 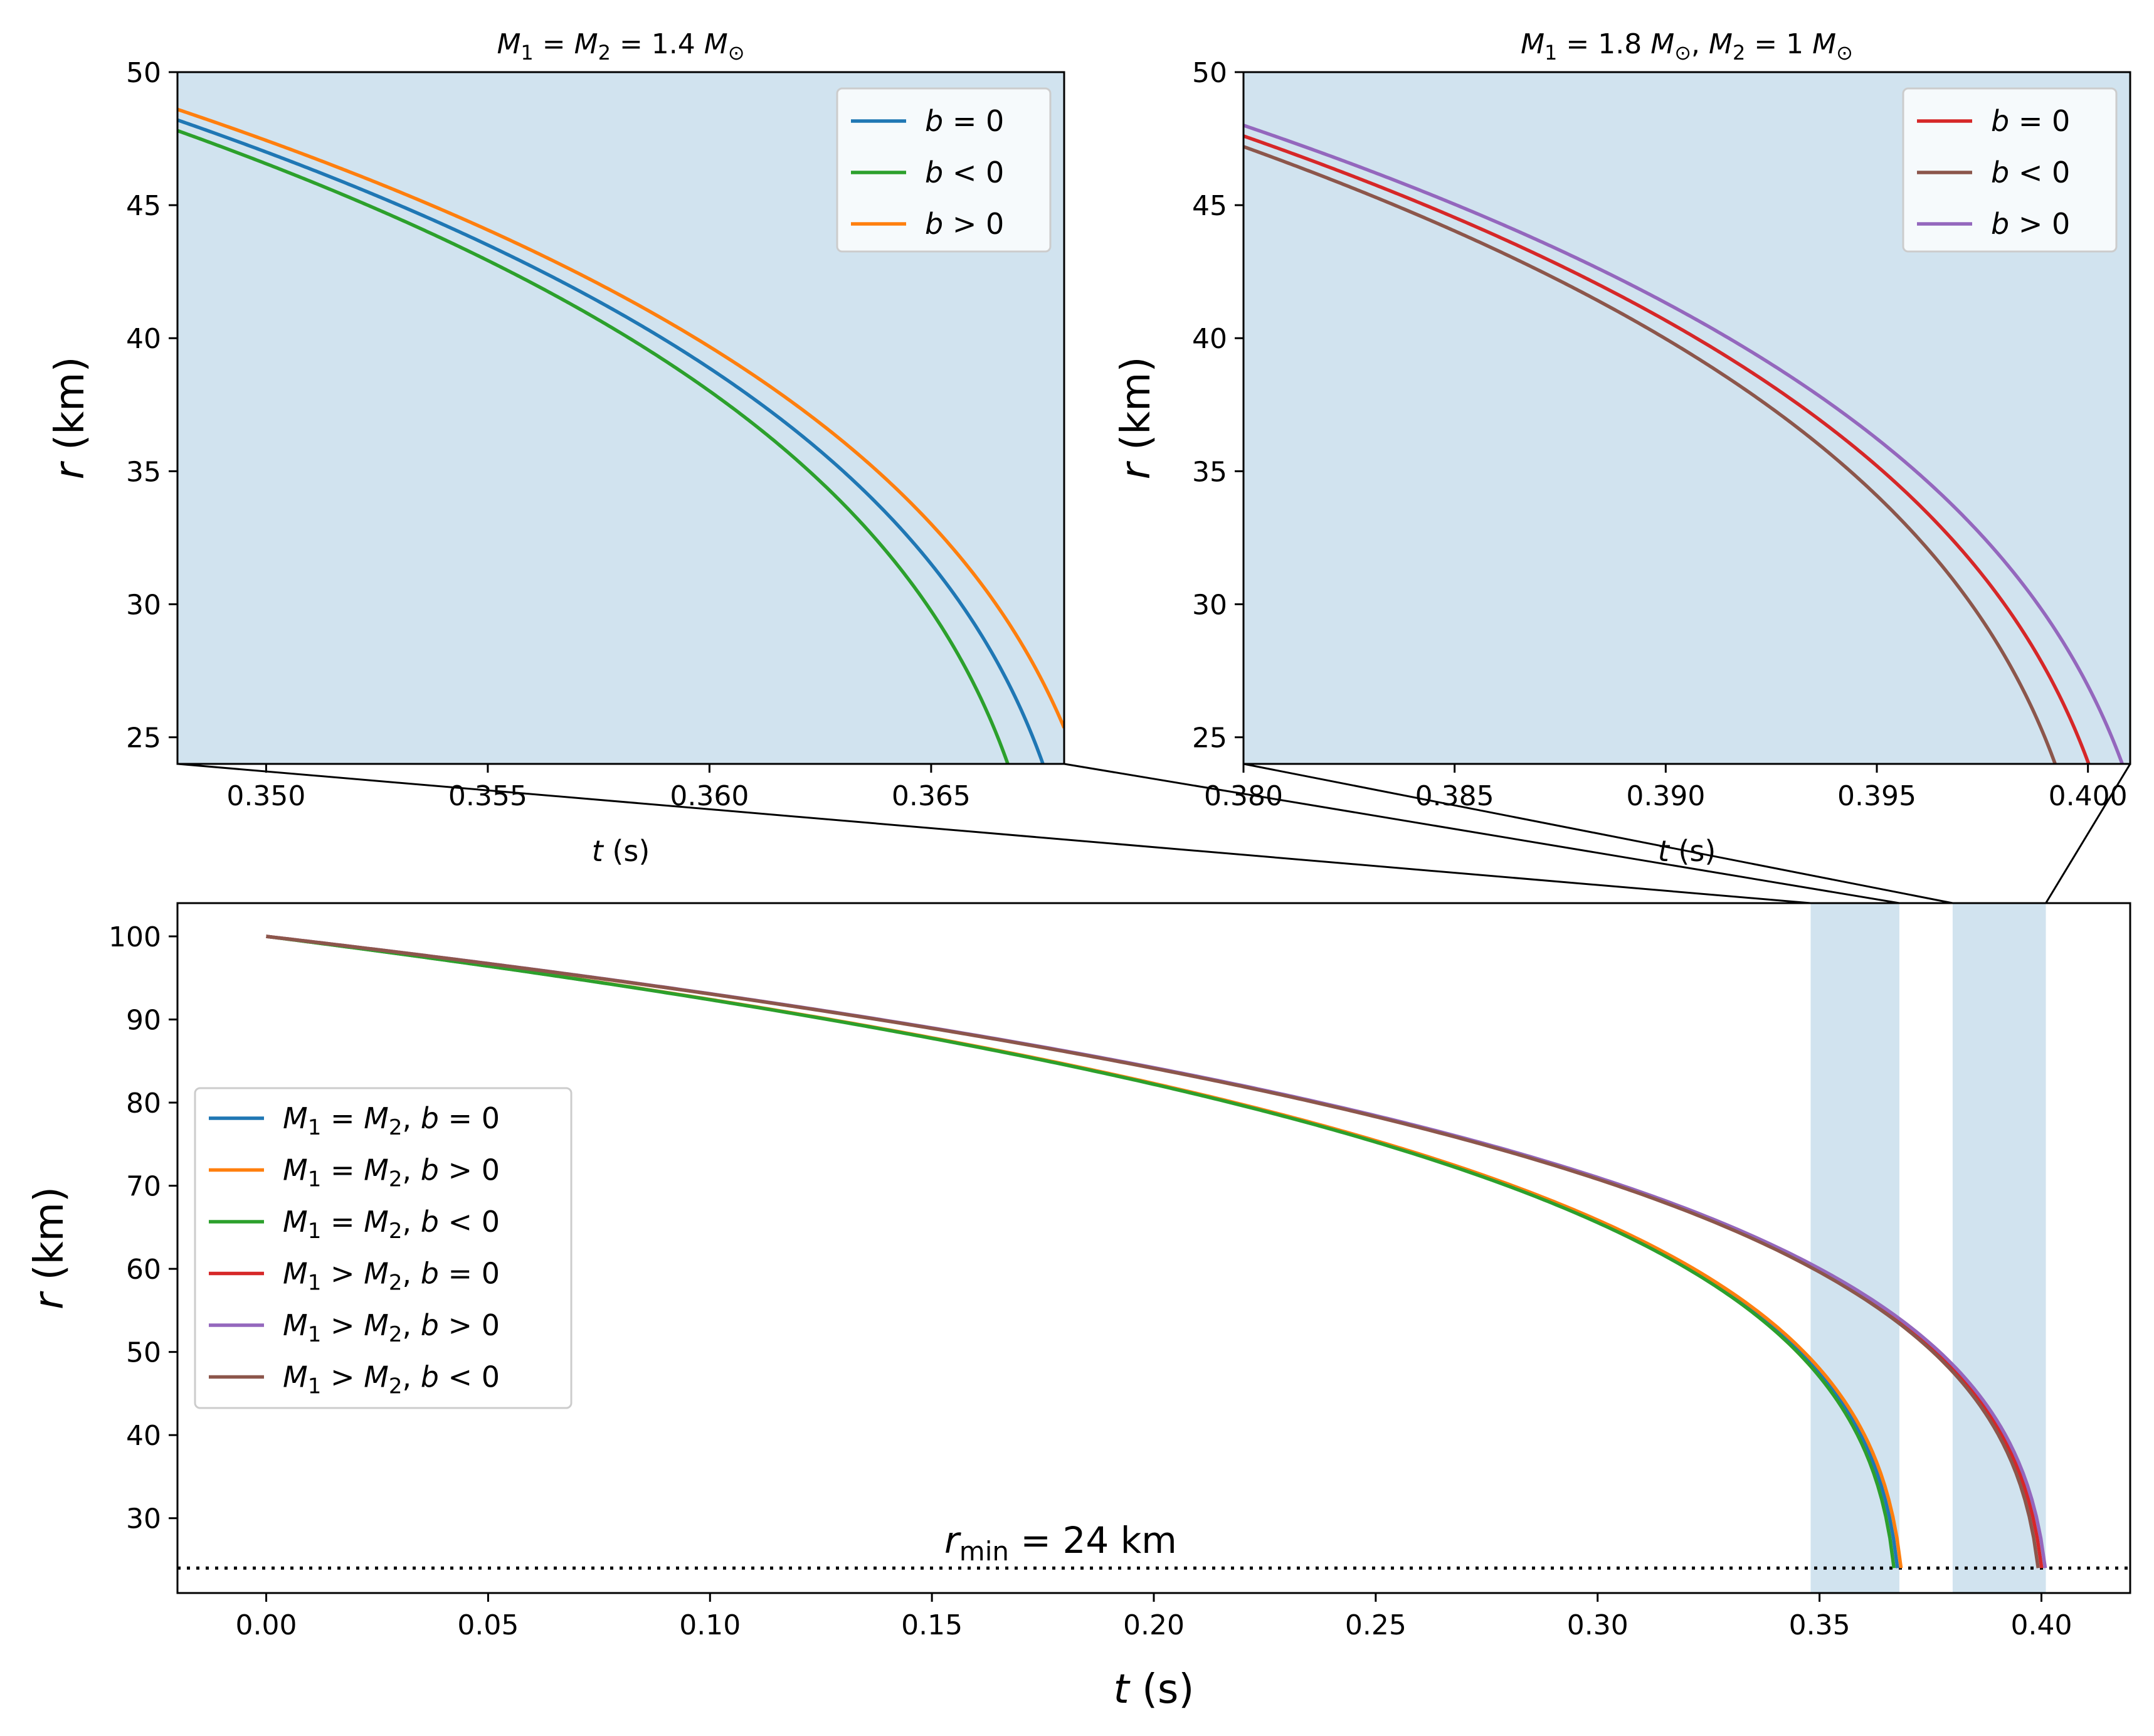 What do you see at coordinates (1209, 738) in the screenshot?
I see `inset-unequal-y-tick-label: 25` at bounding box center [1209, 738].